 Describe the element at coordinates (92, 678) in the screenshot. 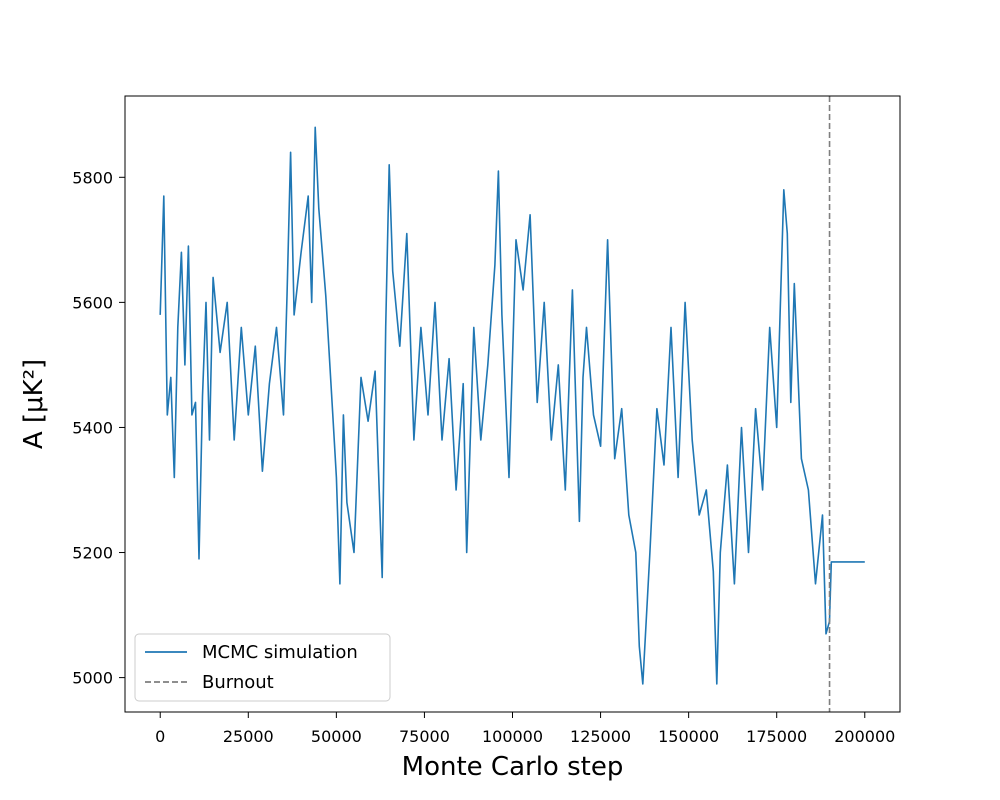

I see `y-tick-label: 5000` at that location.